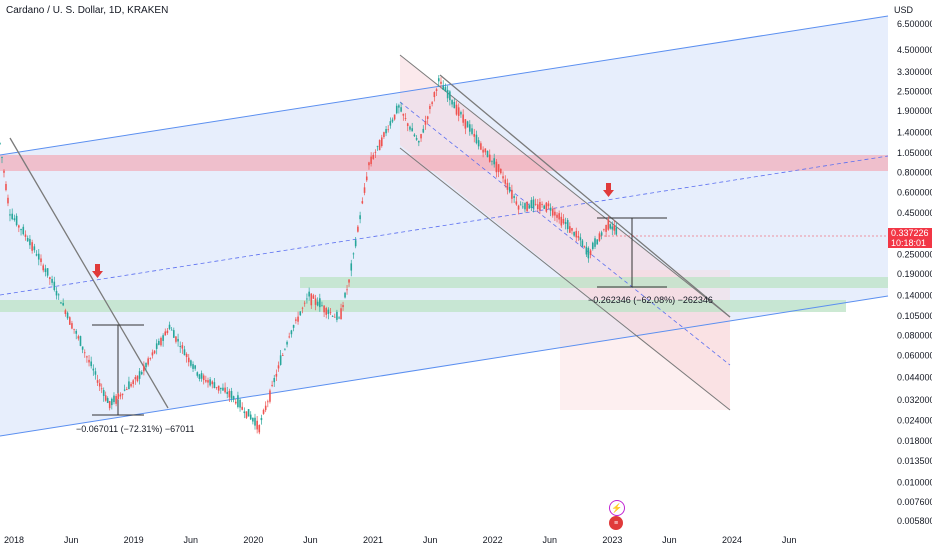  I want to click on currency-label: USD, so click(904, 10).